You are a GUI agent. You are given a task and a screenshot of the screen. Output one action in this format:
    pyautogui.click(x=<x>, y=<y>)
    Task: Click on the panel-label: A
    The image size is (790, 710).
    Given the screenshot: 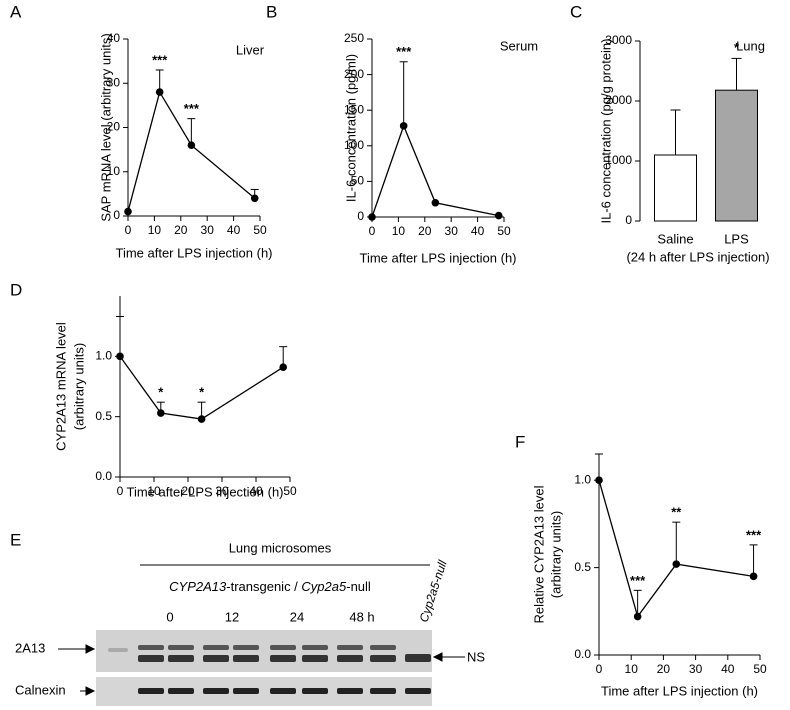 What is the action you would take?
    pyautogui.click(x=16, y=11)
    